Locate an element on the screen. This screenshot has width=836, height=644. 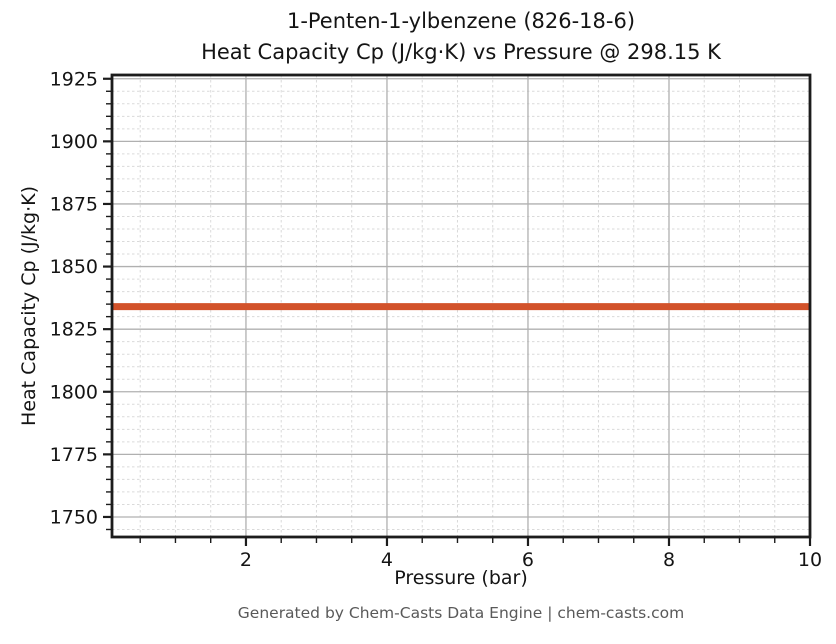
y-tick-label: 1875 is located at coordinates (74, 204).